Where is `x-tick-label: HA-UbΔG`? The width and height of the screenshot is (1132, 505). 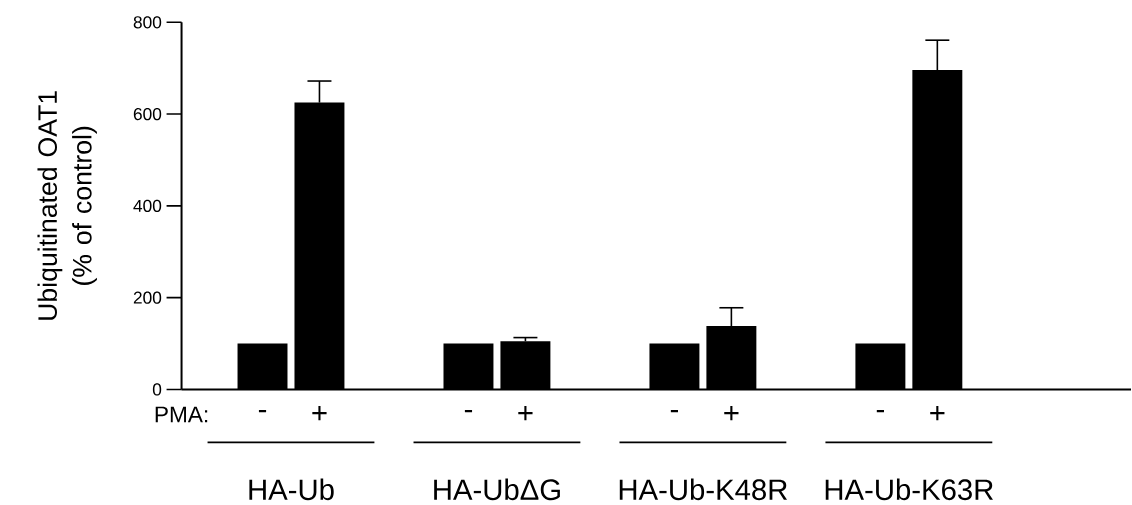
x-tick-label: HA-UbΔG is located at coordinates (497, 489).